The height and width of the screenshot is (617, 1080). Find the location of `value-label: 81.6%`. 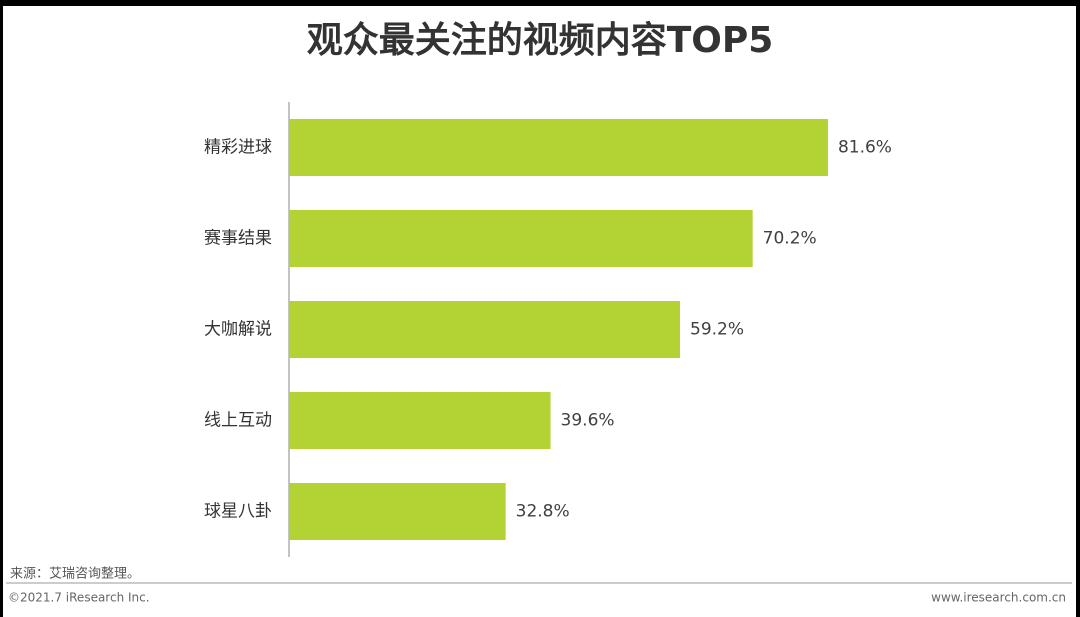

value-label: 81.6% is located at coordinates (865, 148).